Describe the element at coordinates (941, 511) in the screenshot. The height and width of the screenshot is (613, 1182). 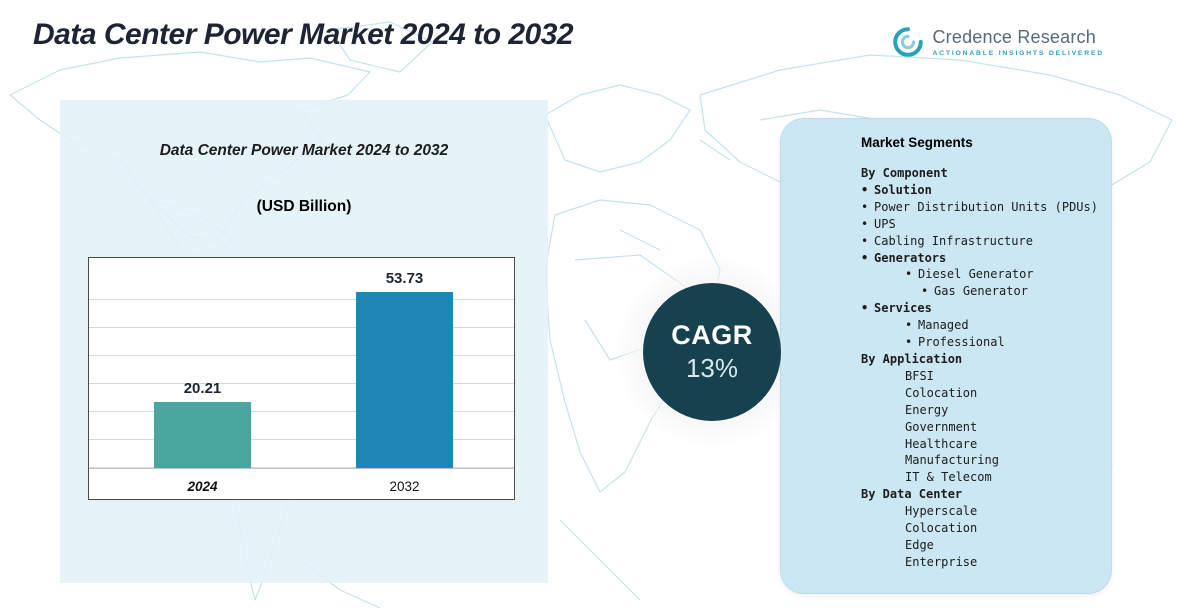
I see `segment-item-label: Hyperscale` at that location.